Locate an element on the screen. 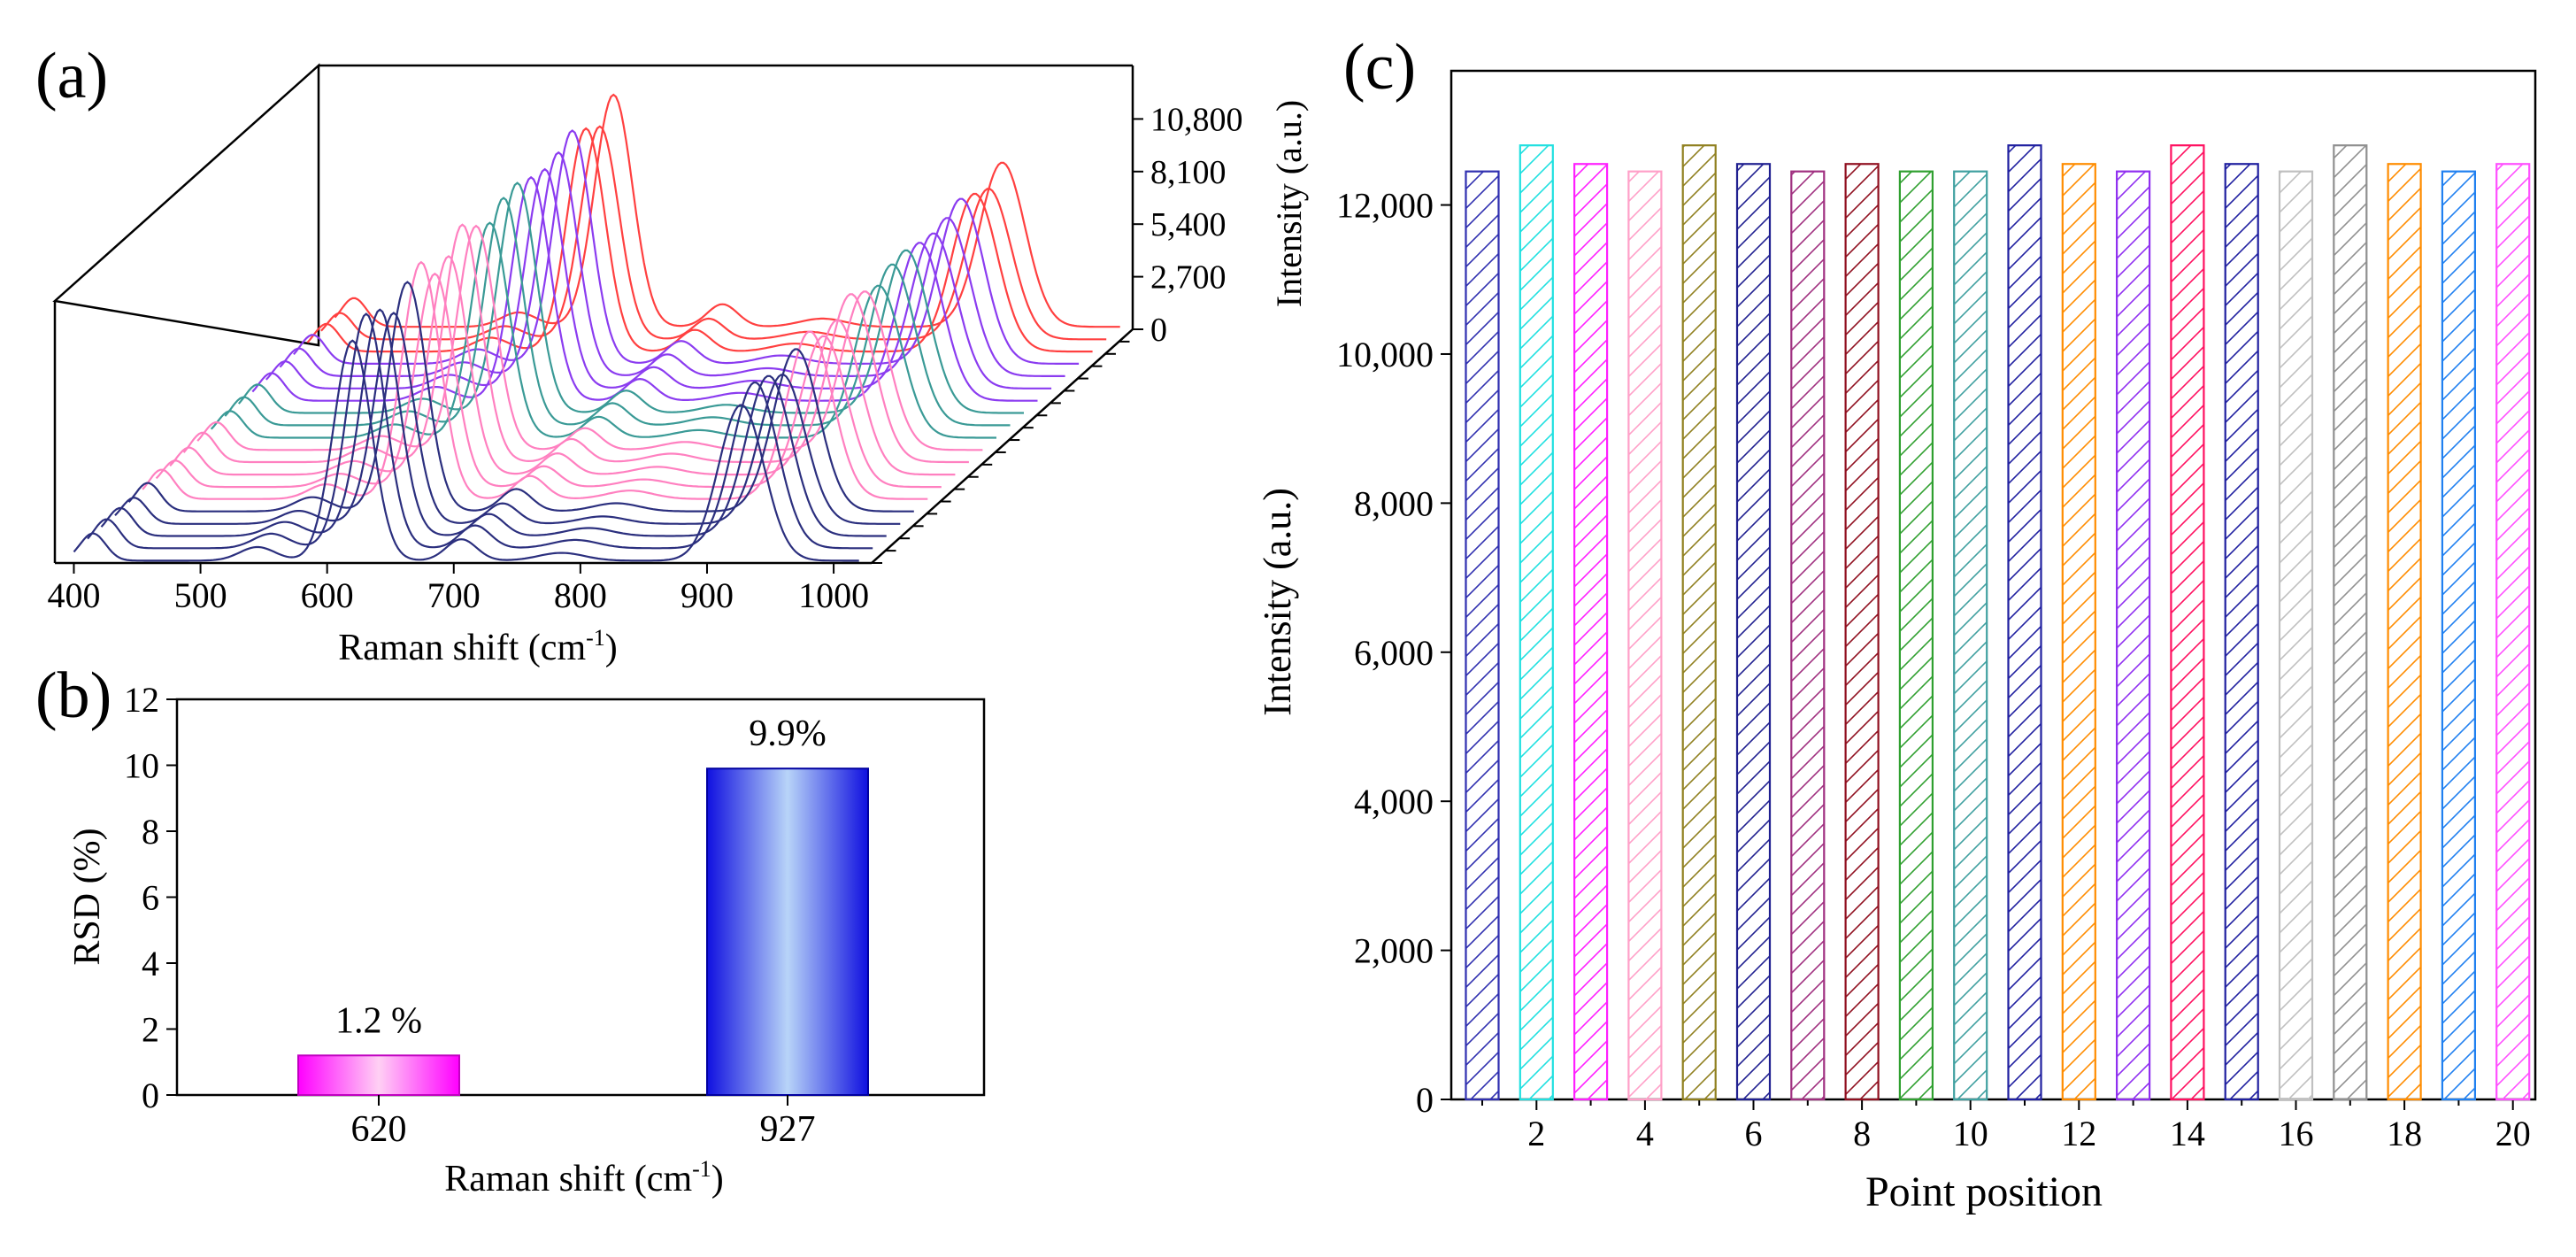 The image size is (2576, 1257). panel-c-x-tick-16: 16 is located at coordinates (2296, 1133).